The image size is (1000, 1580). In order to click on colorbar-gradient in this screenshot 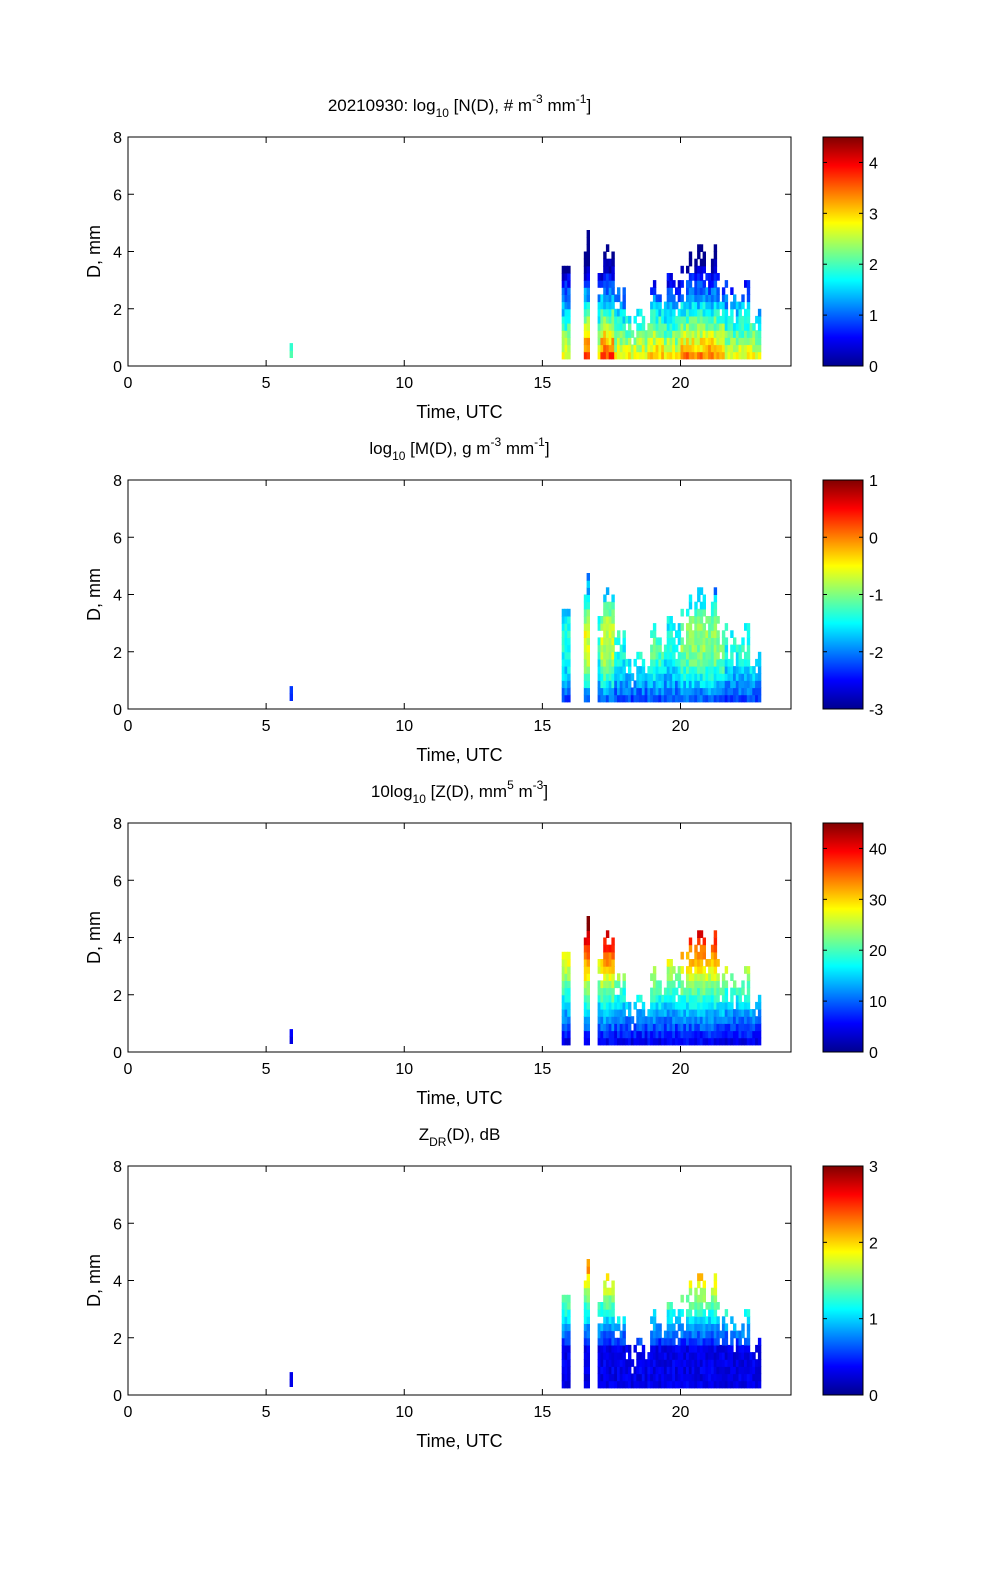, I will do `click(843, 251)`.